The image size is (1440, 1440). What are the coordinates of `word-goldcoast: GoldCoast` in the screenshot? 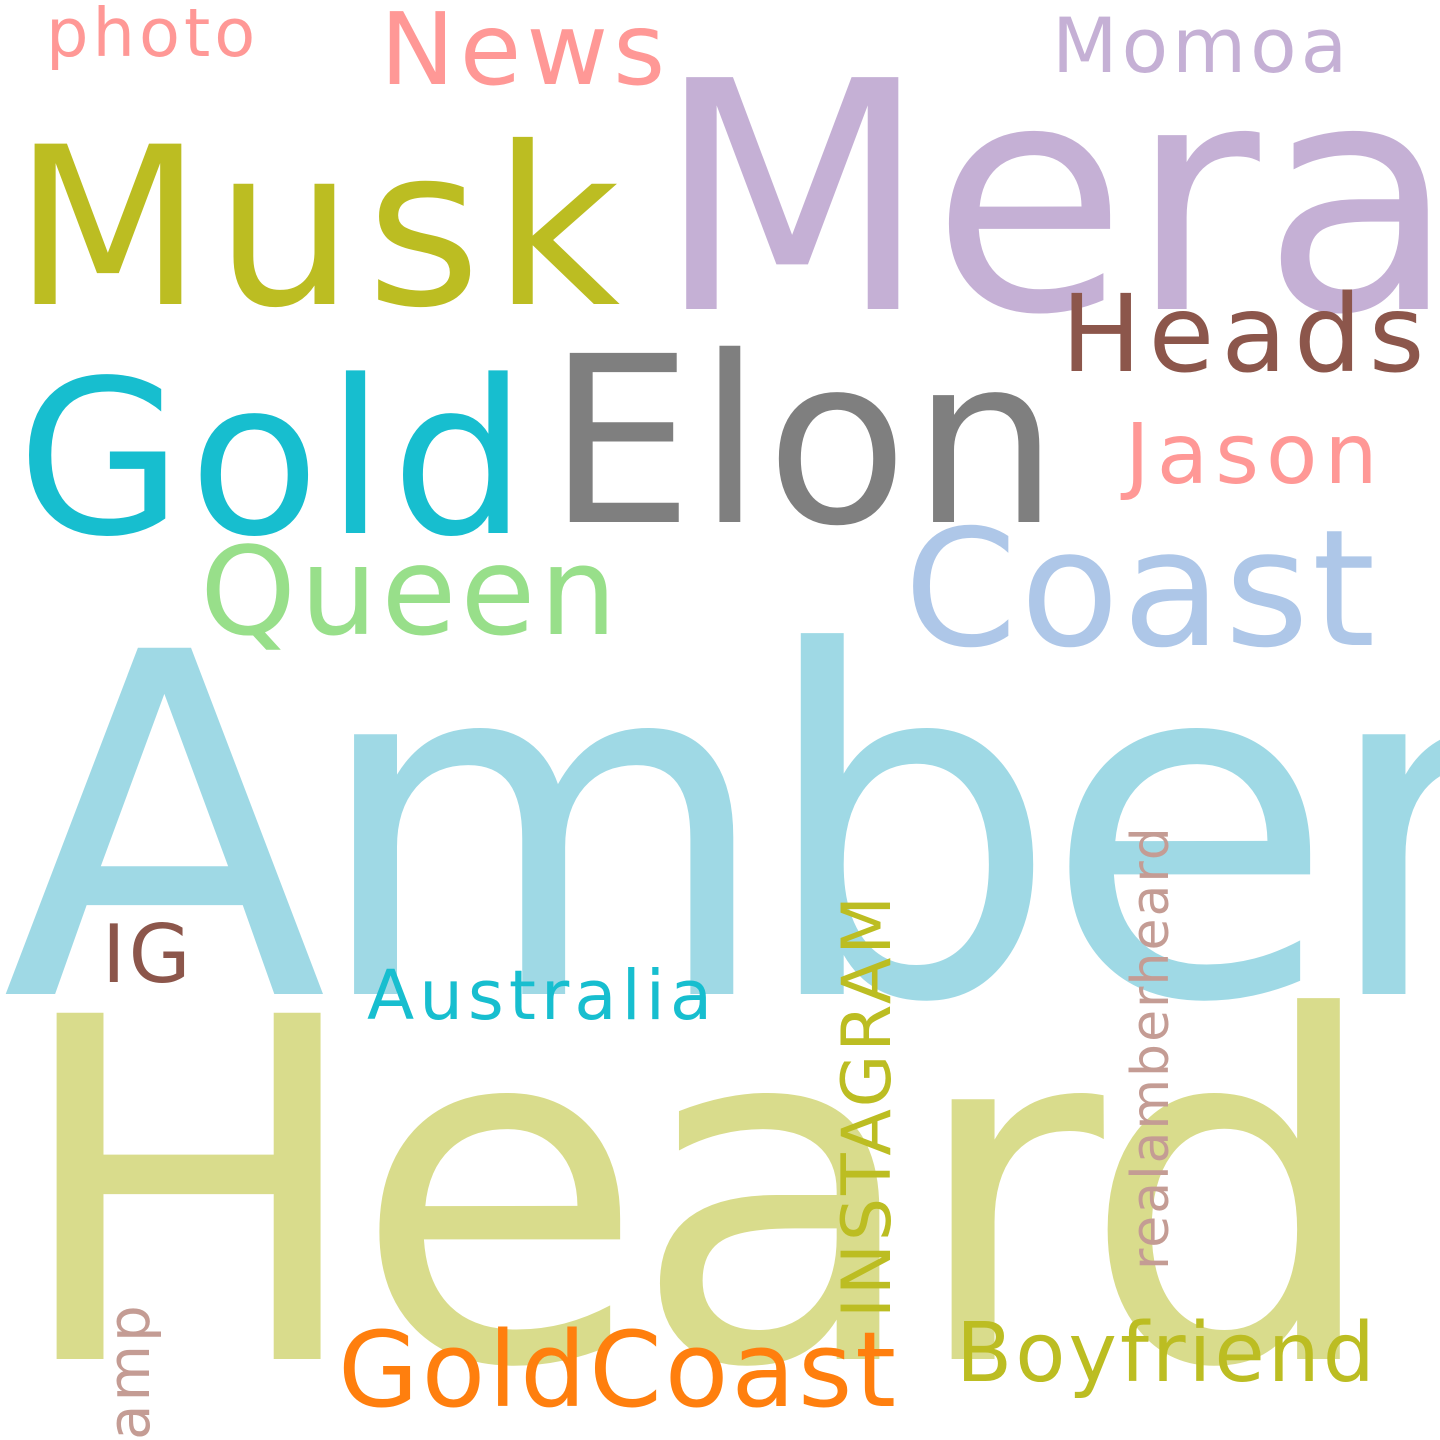 It's located at (619, 1370).